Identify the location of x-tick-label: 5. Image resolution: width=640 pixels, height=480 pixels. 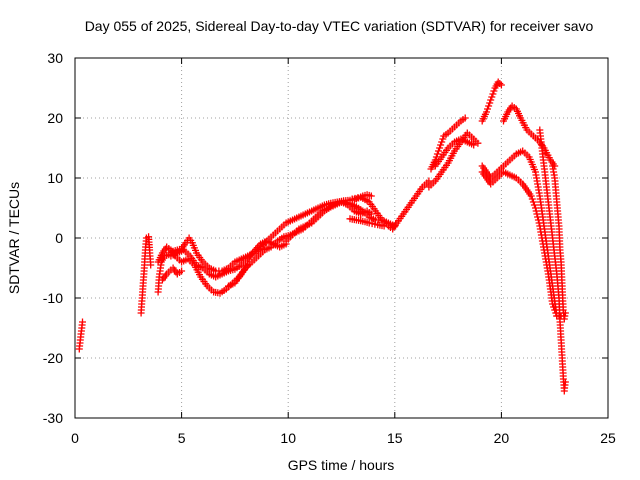
(182, 438).